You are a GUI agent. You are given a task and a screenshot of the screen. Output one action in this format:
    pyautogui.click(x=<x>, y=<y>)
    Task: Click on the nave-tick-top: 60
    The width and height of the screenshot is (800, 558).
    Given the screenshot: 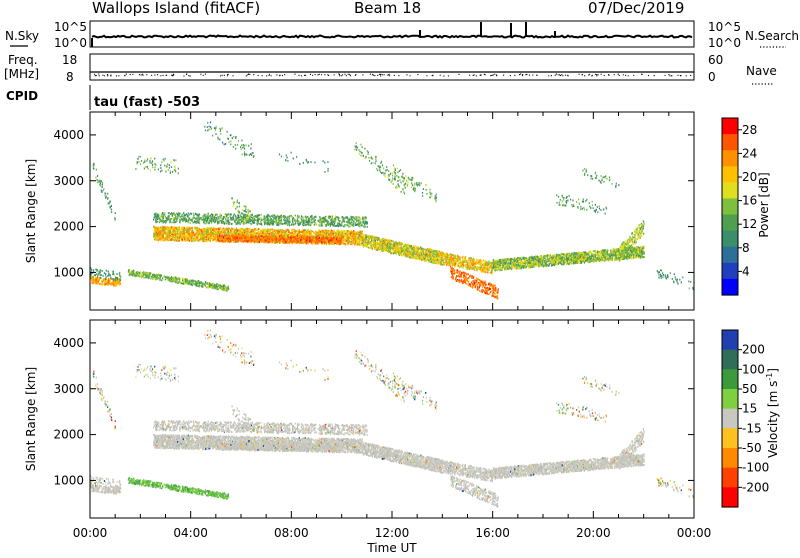 What is the action you would take?
    pyautogui.click(x=715, y=60)
    